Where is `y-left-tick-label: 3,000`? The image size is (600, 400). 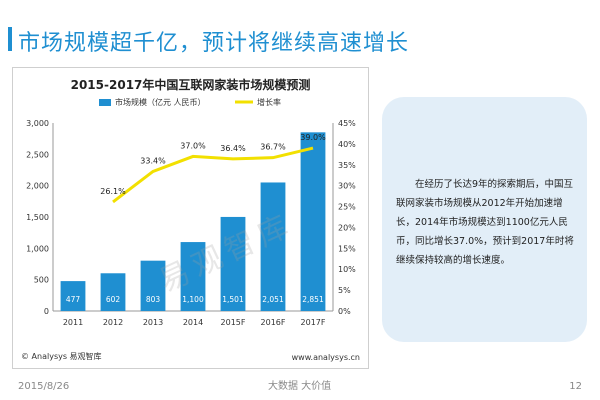
y-left-tick-label: 3,000 is located at coordinates (37, 123).